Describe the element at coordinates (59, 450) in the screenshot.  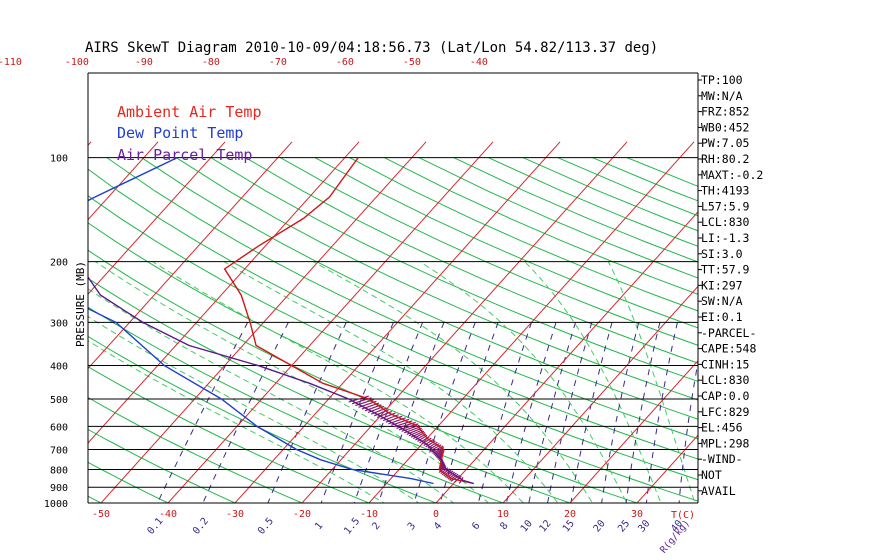
I see `pressure-tick-label: 700` at that location.